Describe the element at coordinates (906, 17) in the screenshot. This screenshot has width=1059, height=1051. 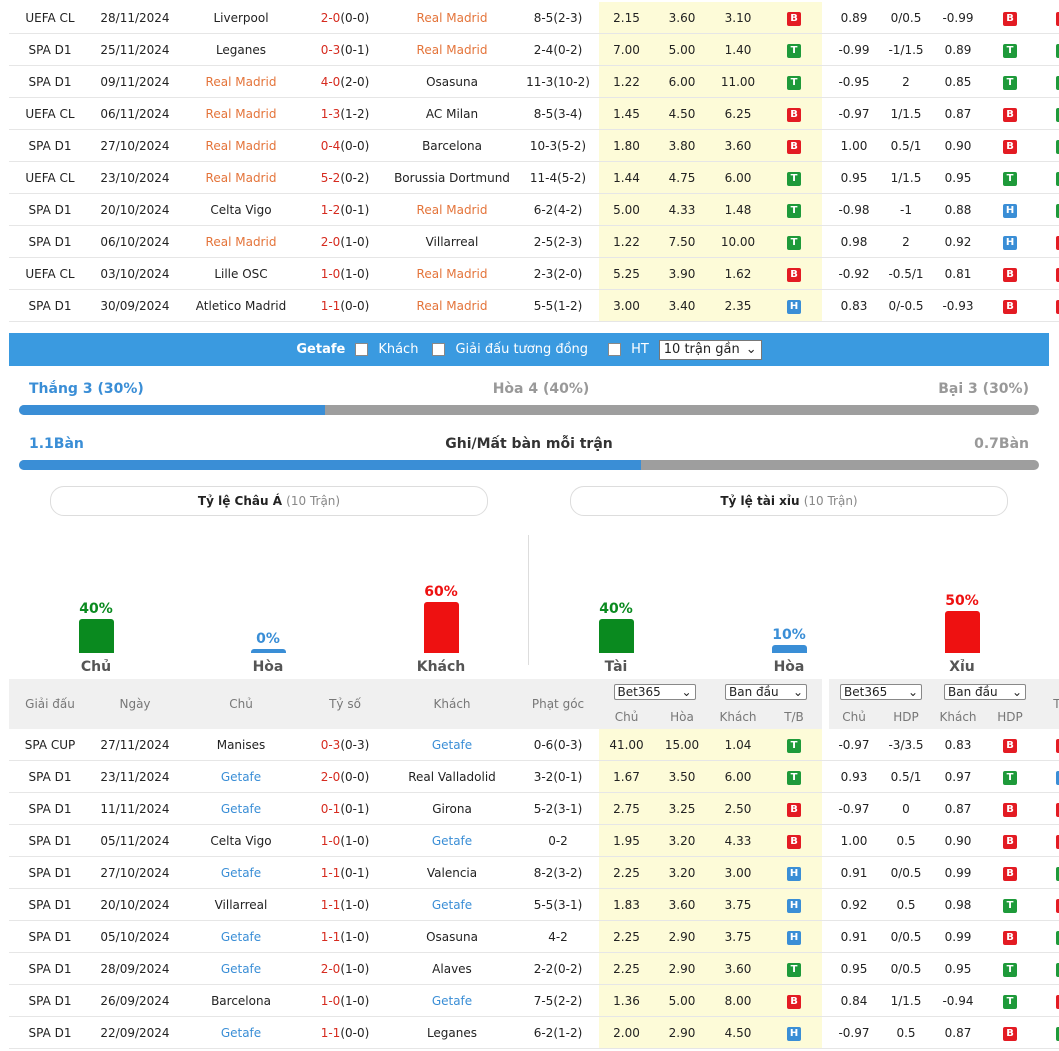
I see `handicap-line: 0/0.5` at that location.